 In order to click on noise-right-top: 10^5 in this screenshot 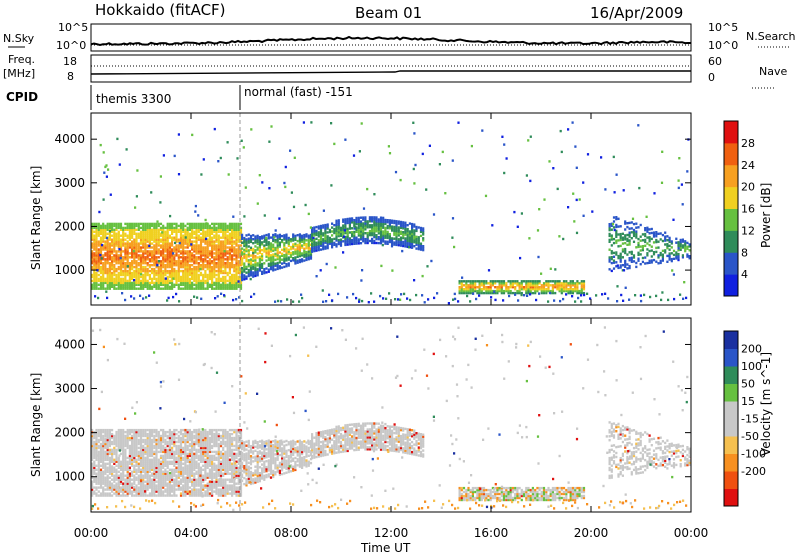, I will do `click(723, 27)`.